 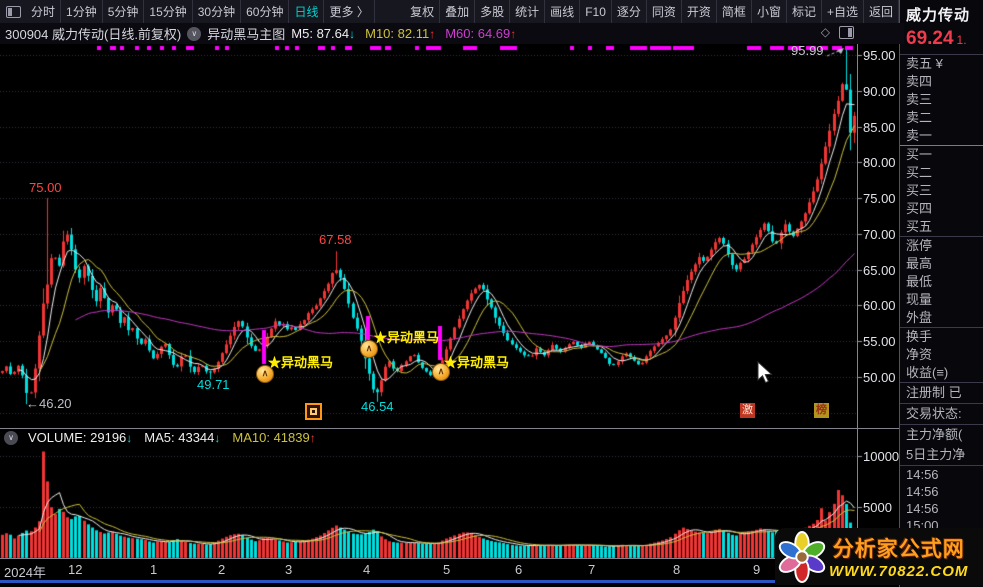 What do you see at coordinates (45, 187) in the screenshot?
I see `price-annotation-nov-high: 75.00` at bounding box center [45, 187].